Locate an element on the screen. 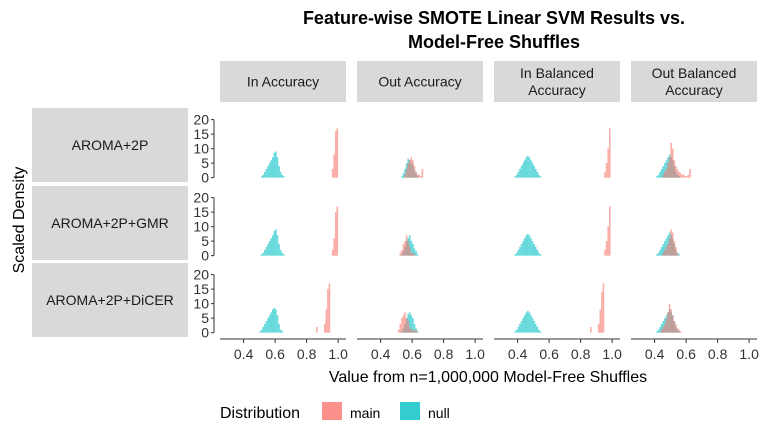 The width and height of the screenshot is (768, 432). row-strip-label: AROMA+2P+DiCER is located at coordinates (110, 300).